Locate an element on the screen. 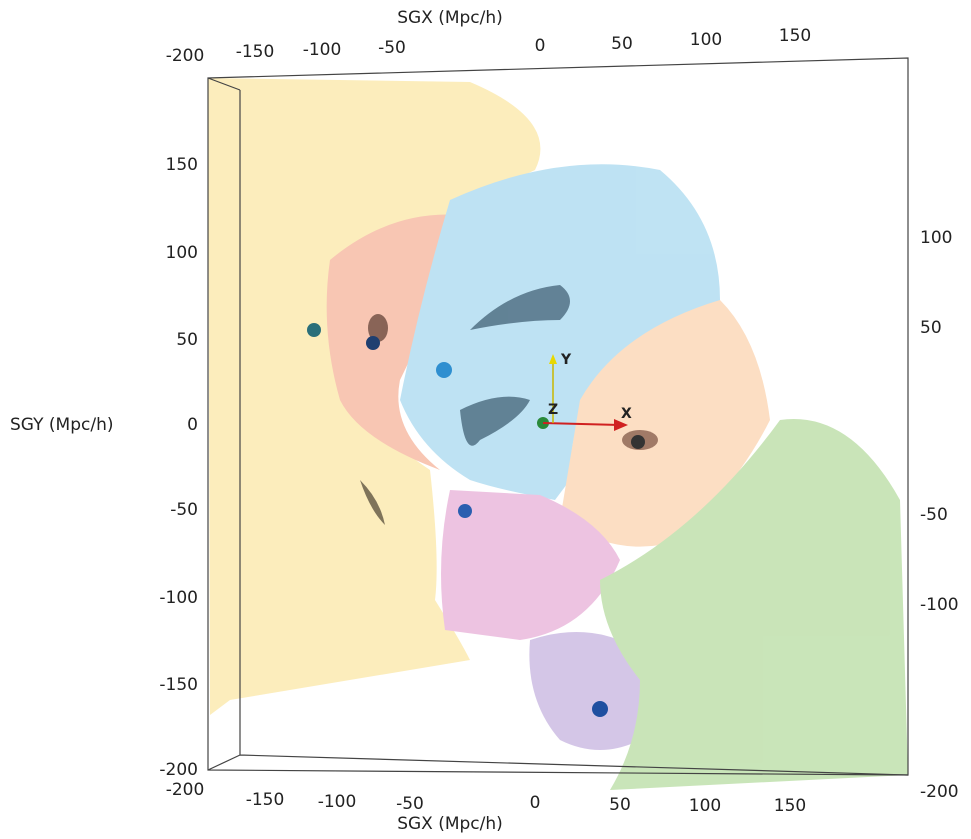 This screenshot has width=971, height=839. pink-basin is located at coordinates (530, 565).